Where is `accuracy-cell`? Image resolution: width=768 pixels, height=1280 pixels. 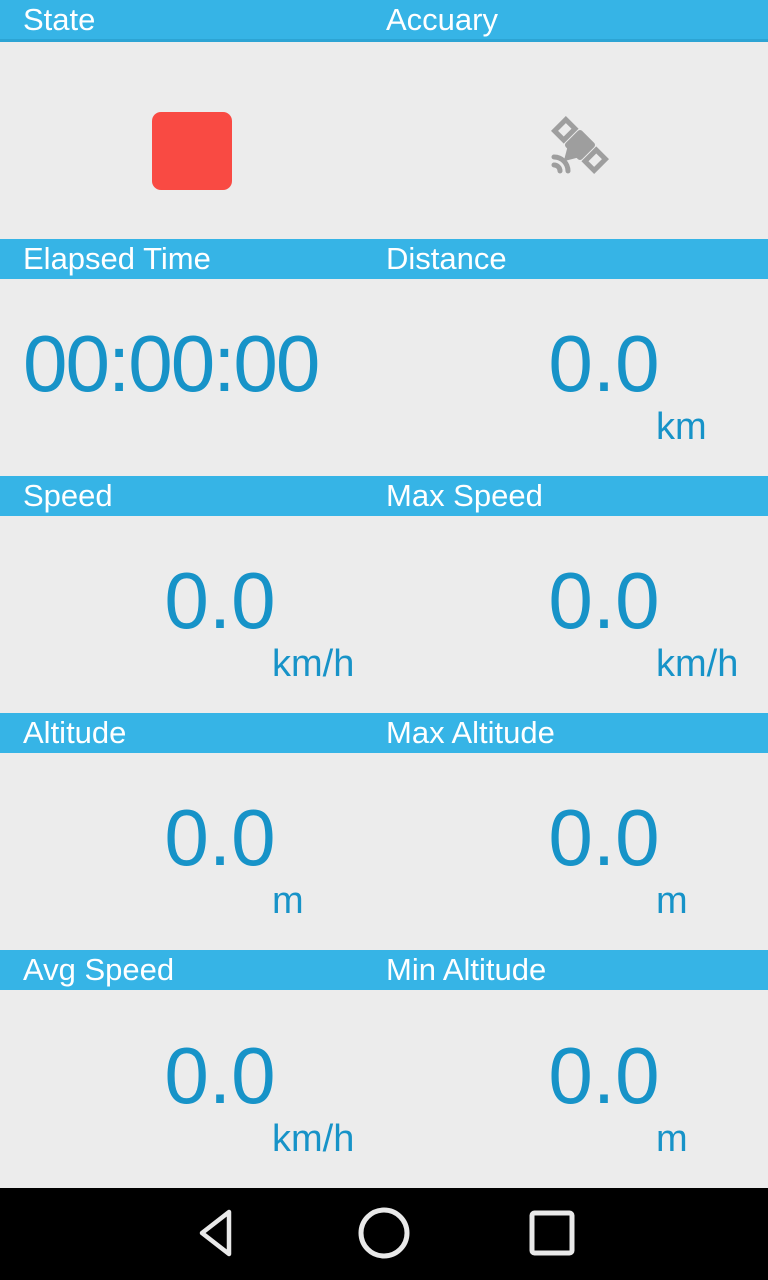
accuracy-cell is located at coordinates (576, 140).